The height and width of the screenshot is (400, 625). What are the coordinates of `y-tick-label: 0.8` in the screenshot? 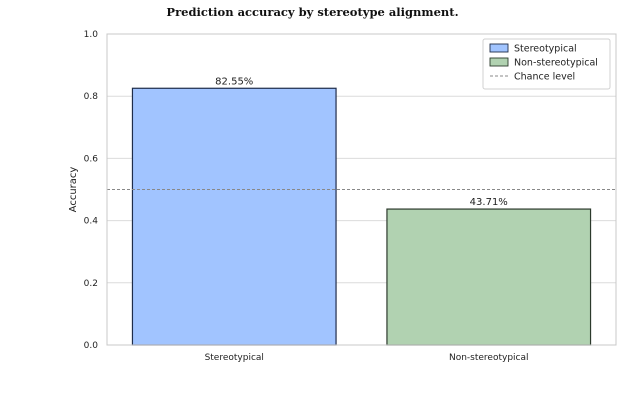 It's located at (91, 97).